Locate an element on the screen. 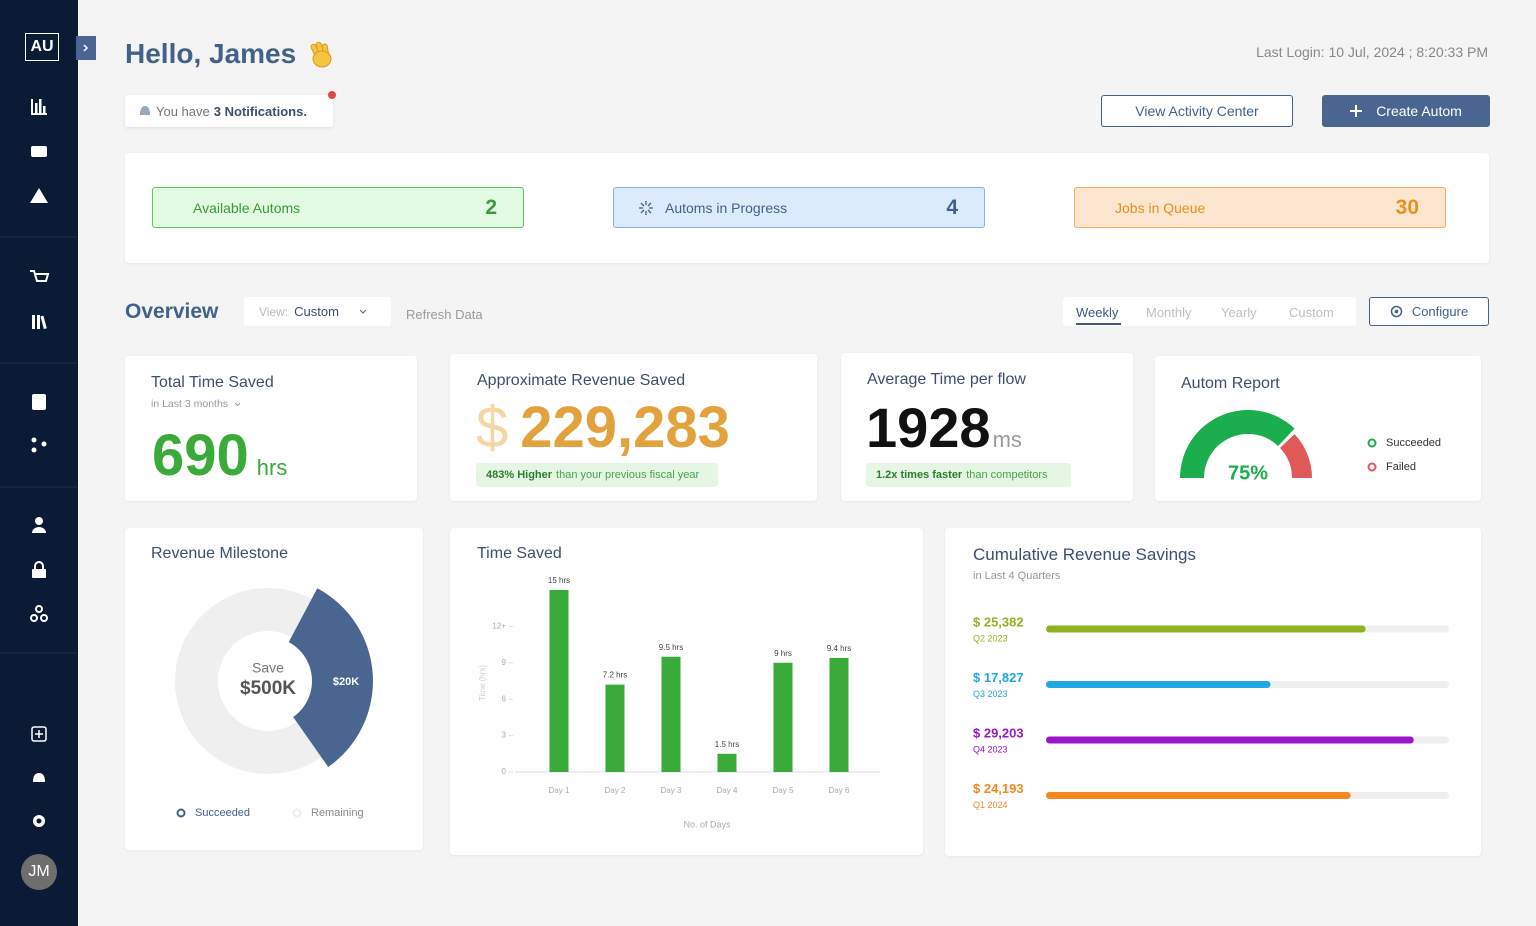  period-select: in Last 3 months is located at coordinates (196, 404).